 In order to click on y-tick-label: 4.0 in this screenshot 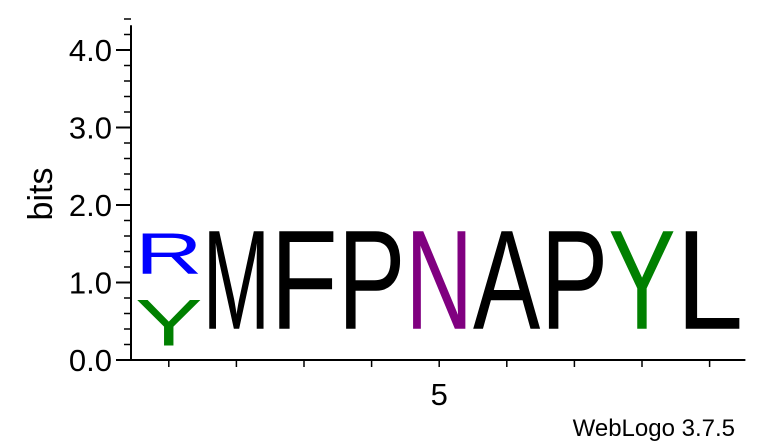, I will do `click(90, 50)`.